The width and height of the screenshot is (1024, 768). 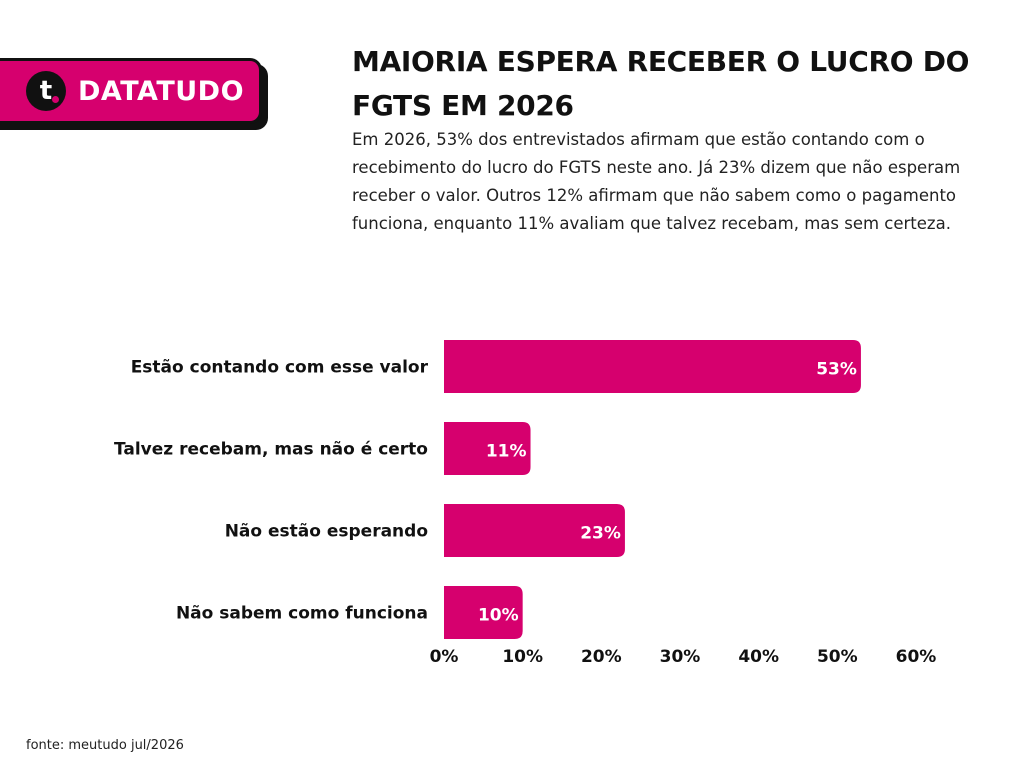 What do you see at coordinates (601, 657) in the screenshot?
I see `x-tick-label-2: 20%` at bounding box center [601, 657].